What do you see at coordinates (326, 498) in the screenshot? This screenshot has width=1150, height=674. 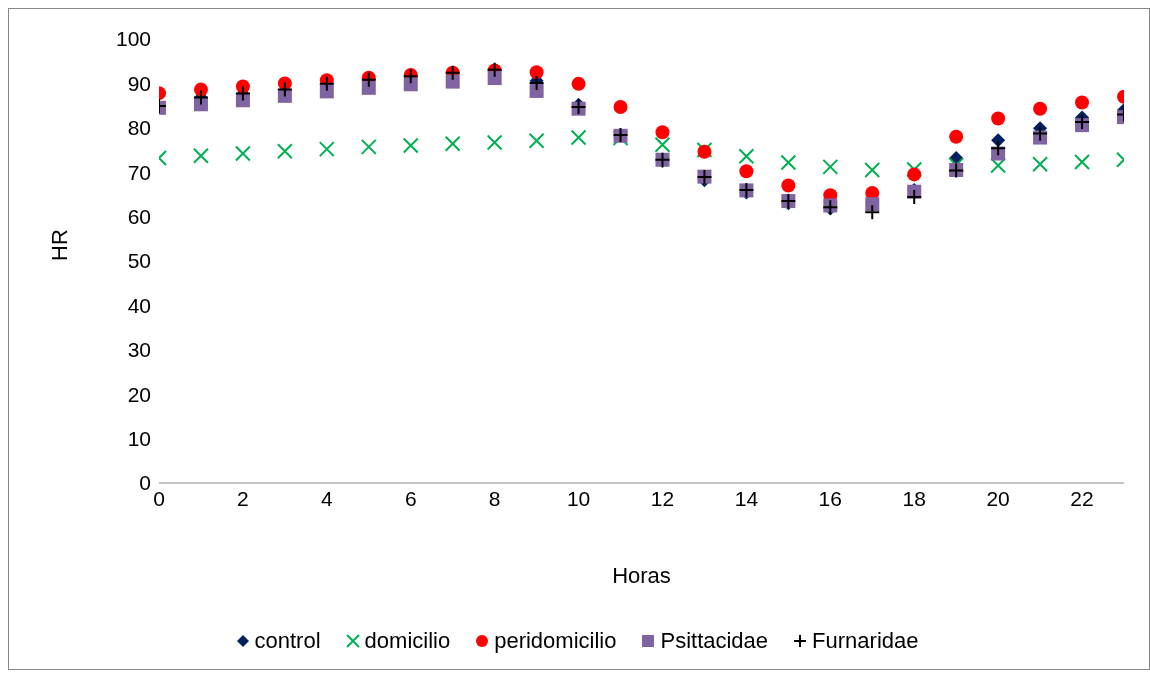 I see `x-tick-label: 4` at bounding box center [326, 498].